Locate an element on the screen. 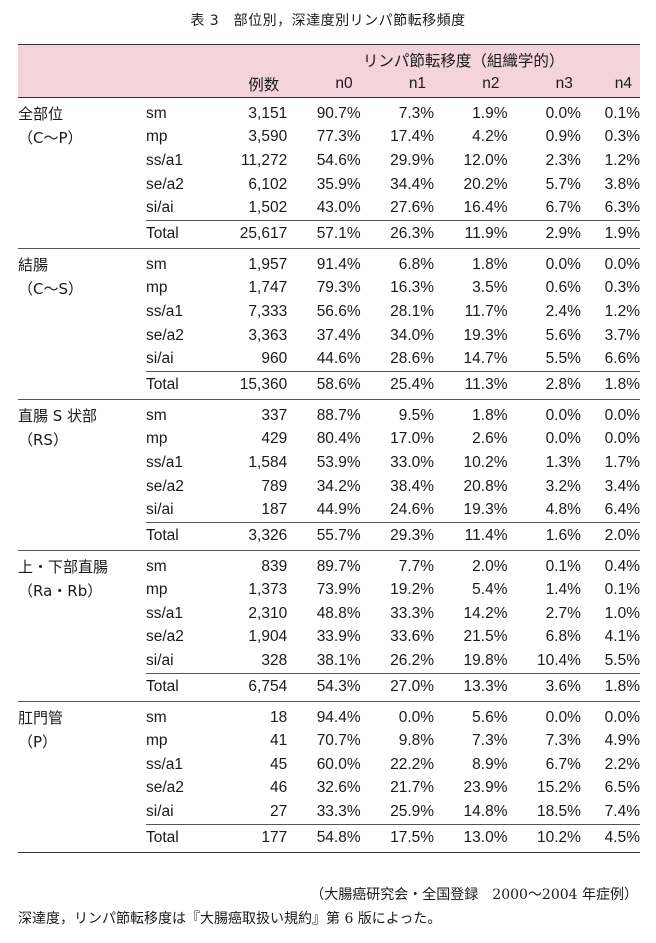 This screenshot has width=656, height=943. source-citation: （大腸癌研究会・全国登録 2000〜2004 年症例） is located at coordinates (474, 895).